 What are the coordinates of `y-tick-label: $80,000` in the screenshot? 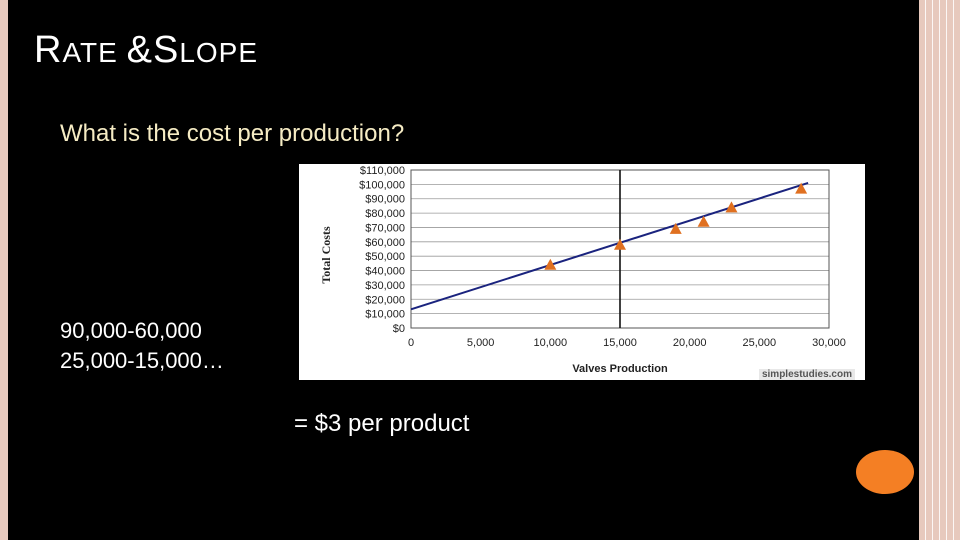 It's located at (385, 214).